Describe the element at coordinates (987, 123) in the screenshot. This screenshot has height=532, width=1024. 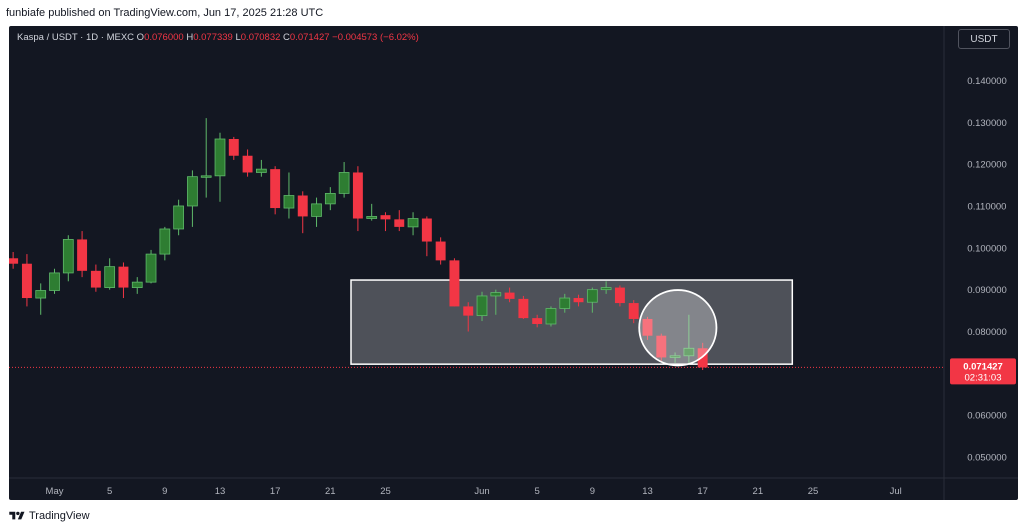
I see `y-tick-label: 0.130000` at that location.